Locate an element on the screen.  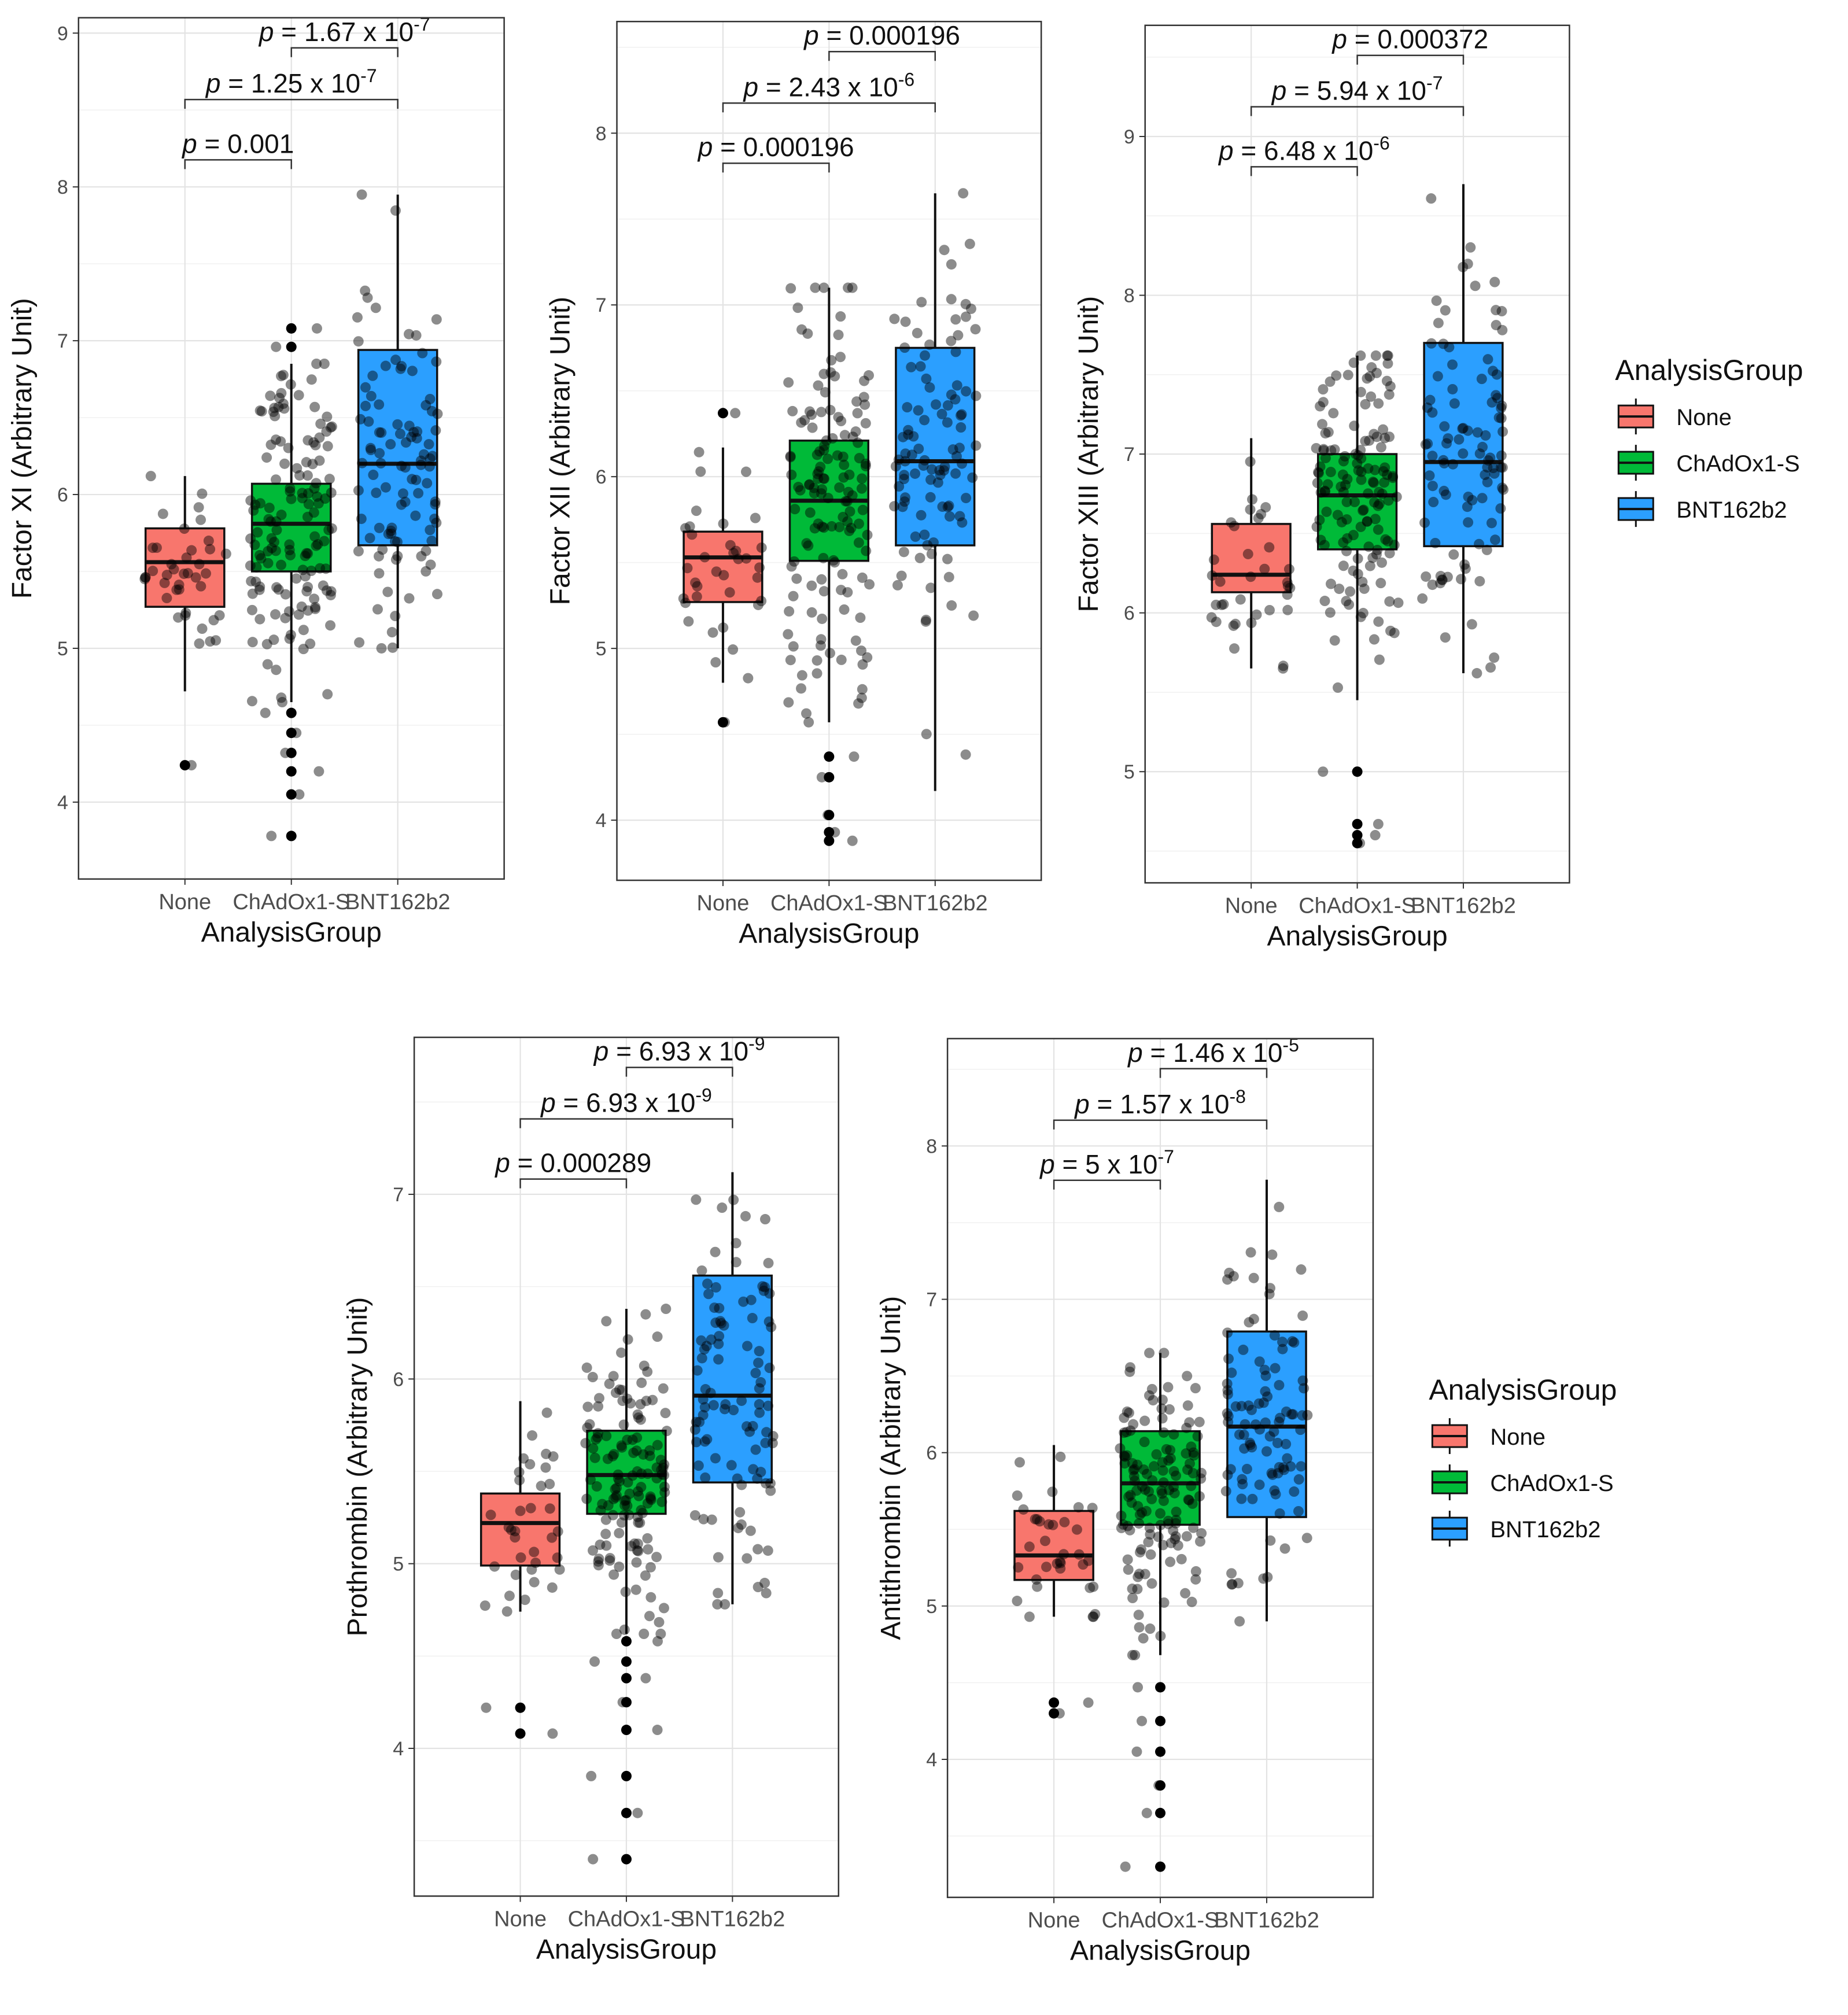
jitter-BNT162b2 is located at coordinates (936, 474).